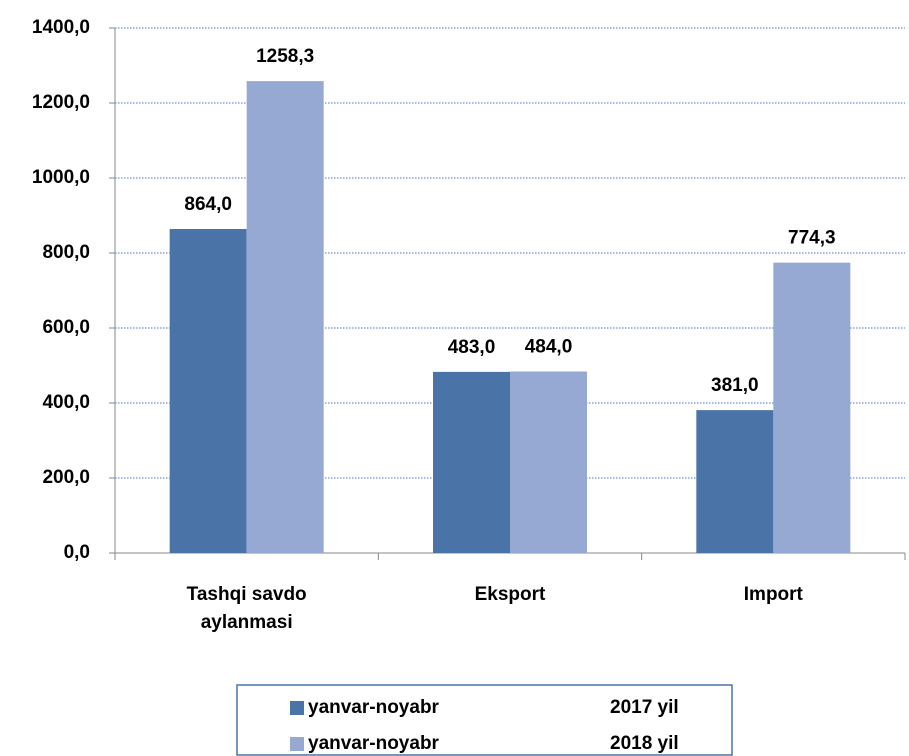 The image size is (909, 756). What do you see at coordinates (472, 347) in the screenshot?
I see `value-label: 483,0` at bounding box center [472, 347].